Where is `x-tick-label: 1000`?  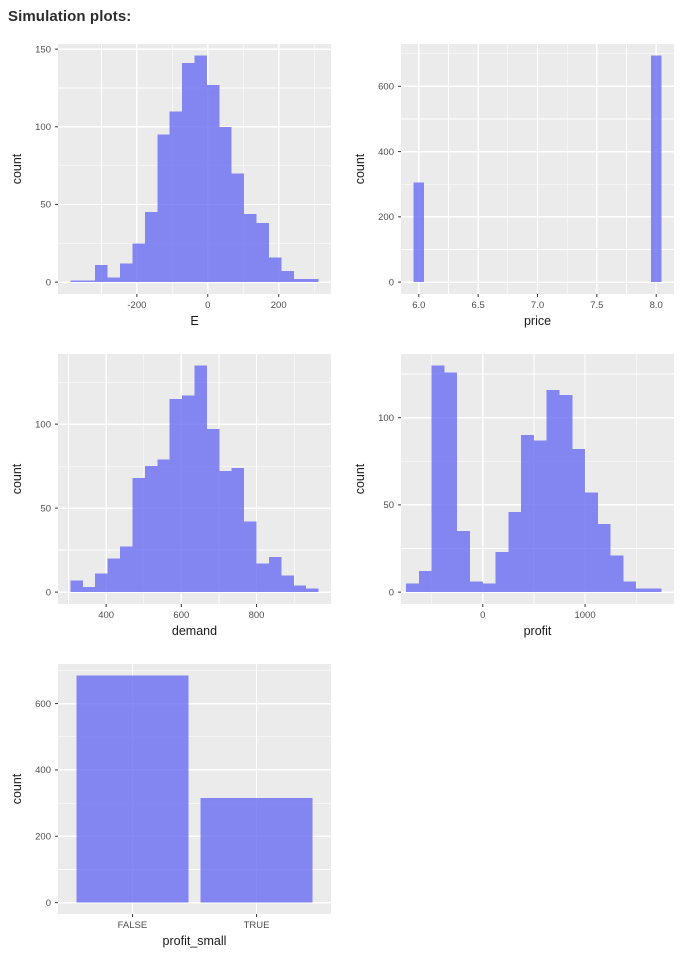
x-tick-label: 1000 is located at coordinates (584, 615).